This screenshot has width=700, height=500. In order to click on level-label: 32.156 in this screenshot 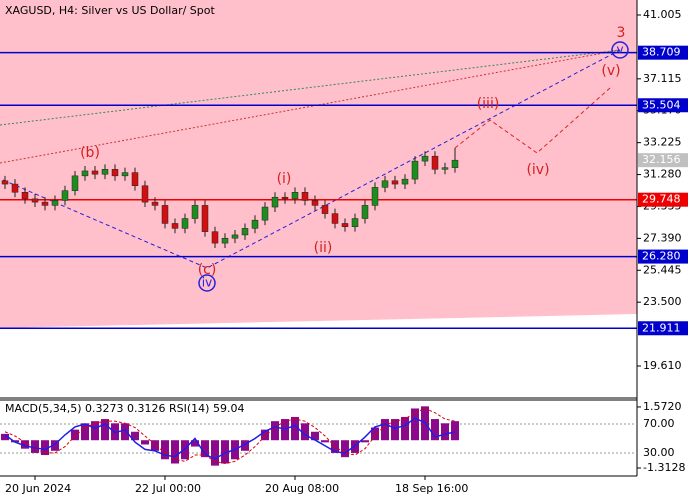, I will do `click(661, 159)`.